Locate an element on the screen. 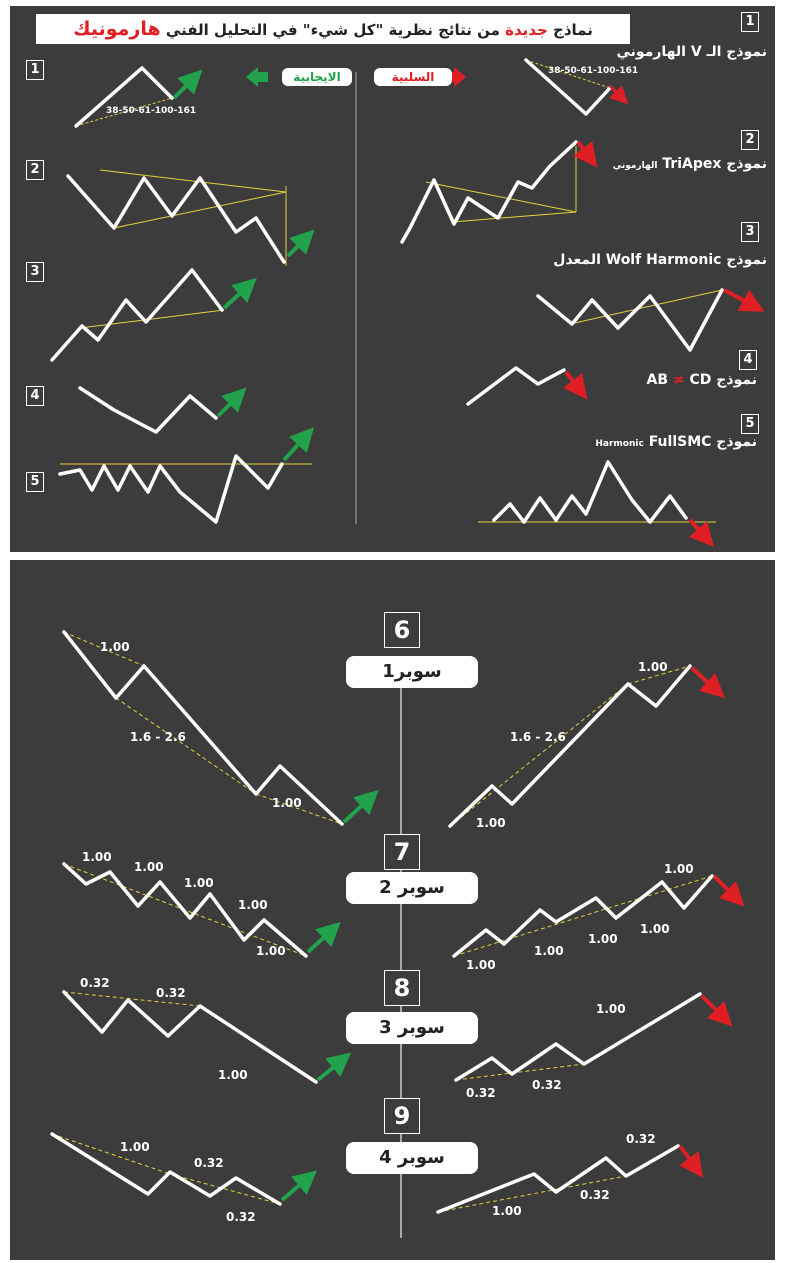 Image resolution: width=785 pixels, height=1263 pixels. label-fullsmc-name: FullSMC is located at coordinates (680, 442).